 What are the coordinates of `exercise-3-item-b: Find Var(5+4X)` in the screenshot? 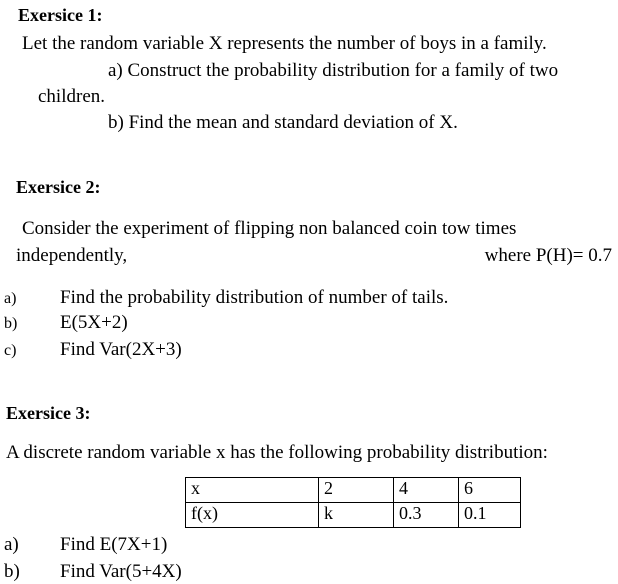 It's located at (121, 571).